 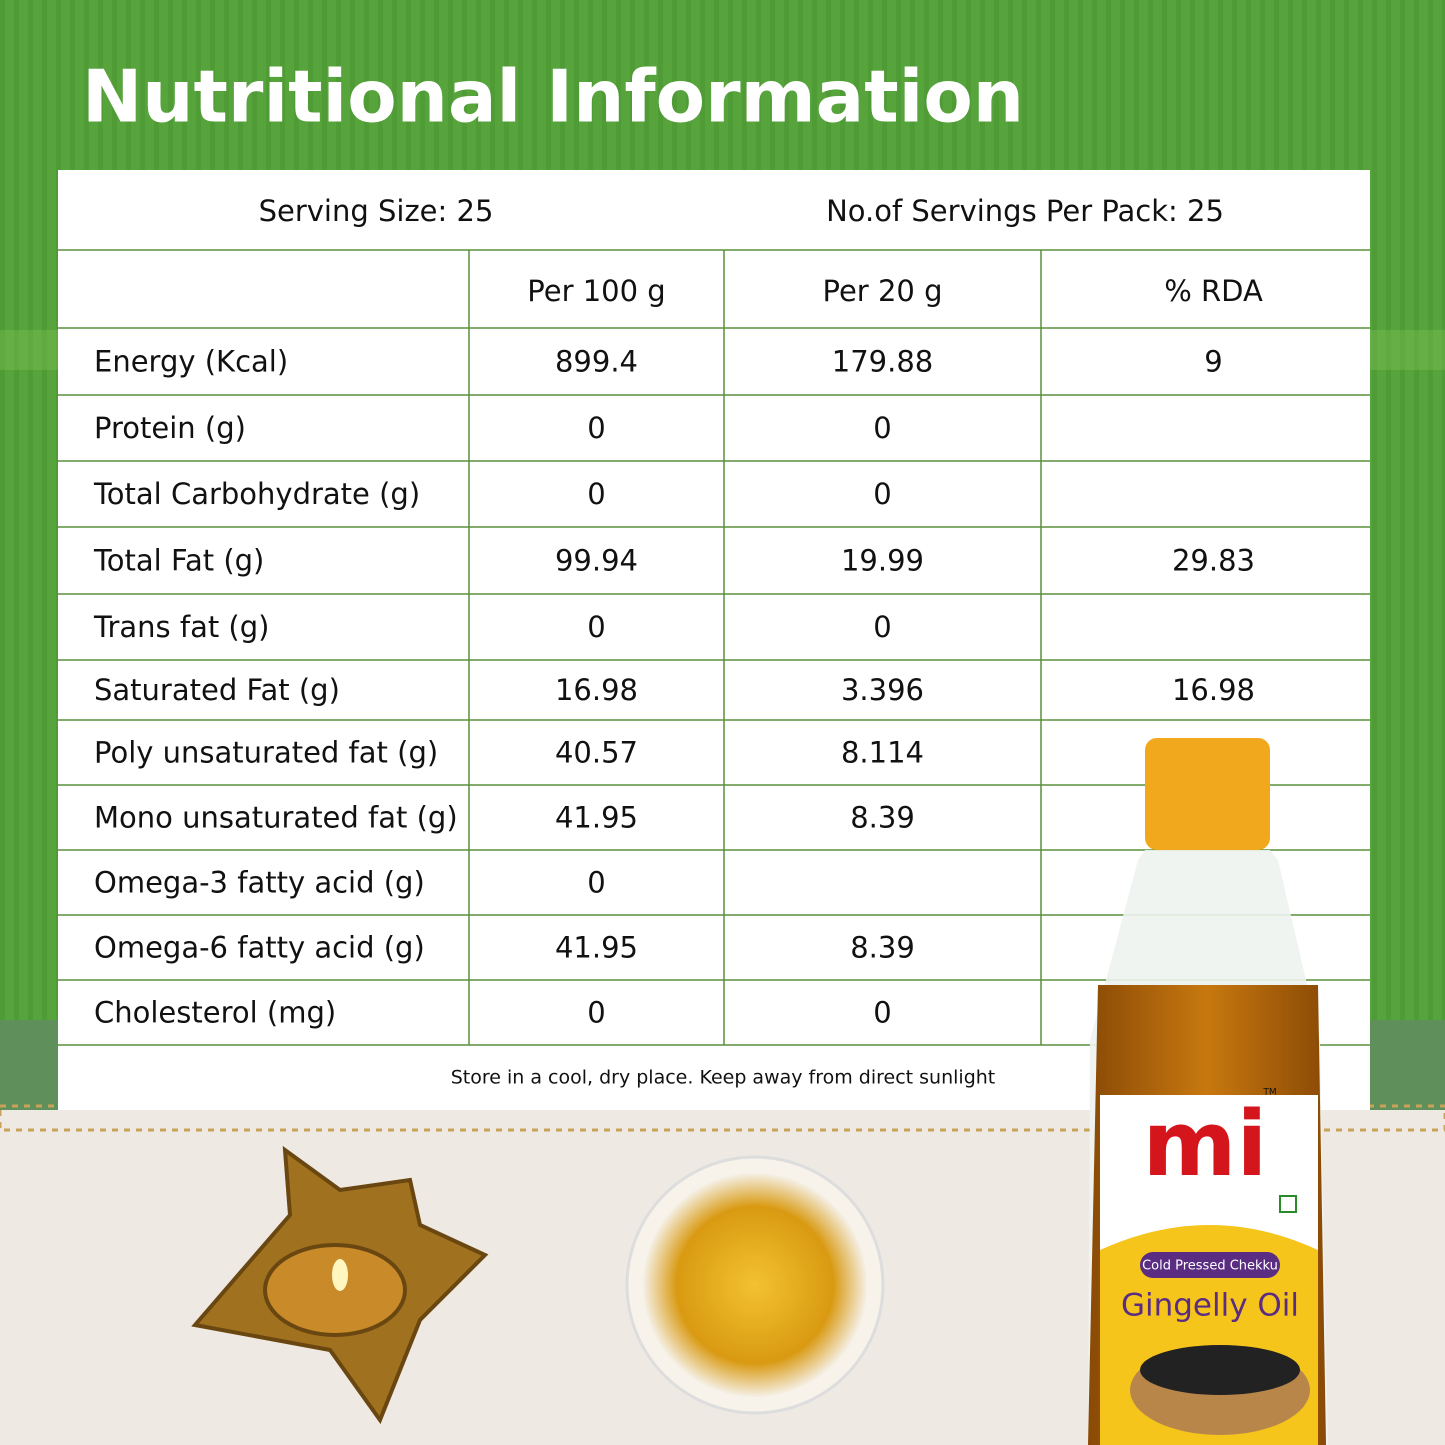 What do you see at coordinates (170, 428) in the screenshot?
I see `nutrient-name: Protein (g)` at bounding box center [170, 428].